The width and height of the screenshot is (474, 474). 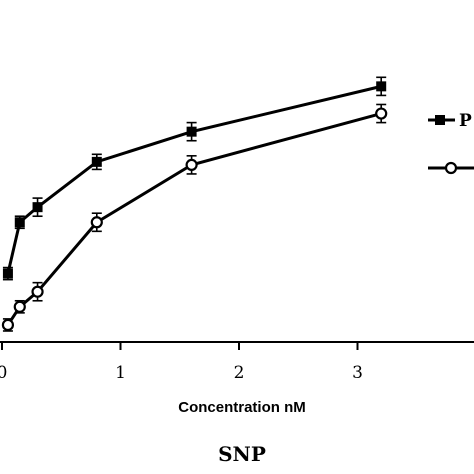 What do you see at coordinates (181, 362) in the screenshot?
I see `x-ticks: 0 1 2 3` at bounding box center [181, 362].